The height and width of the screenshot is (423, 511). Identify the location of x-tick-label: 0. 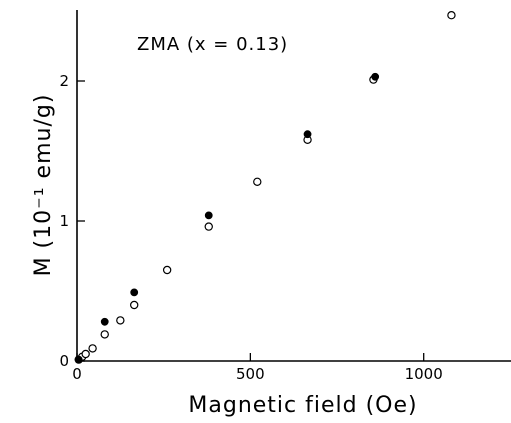
(77, 374).